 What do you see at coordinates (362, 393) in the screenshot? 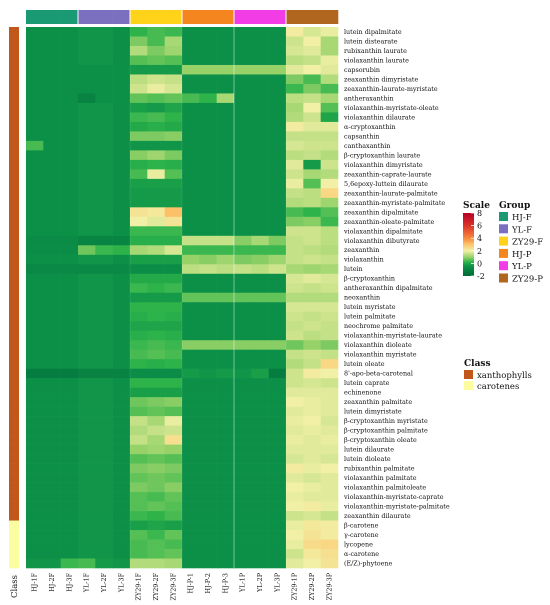
I see `row-label: echinenone` at bounding box center [362, 393].